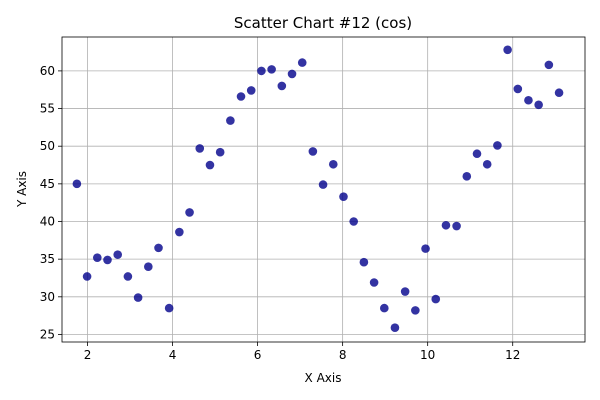 This screenshot has width=600, height=400. What do you see at coordinates (173, 355) in the screenshot?
I see `x-tick-label: 4` at bounding box center [173, 355].